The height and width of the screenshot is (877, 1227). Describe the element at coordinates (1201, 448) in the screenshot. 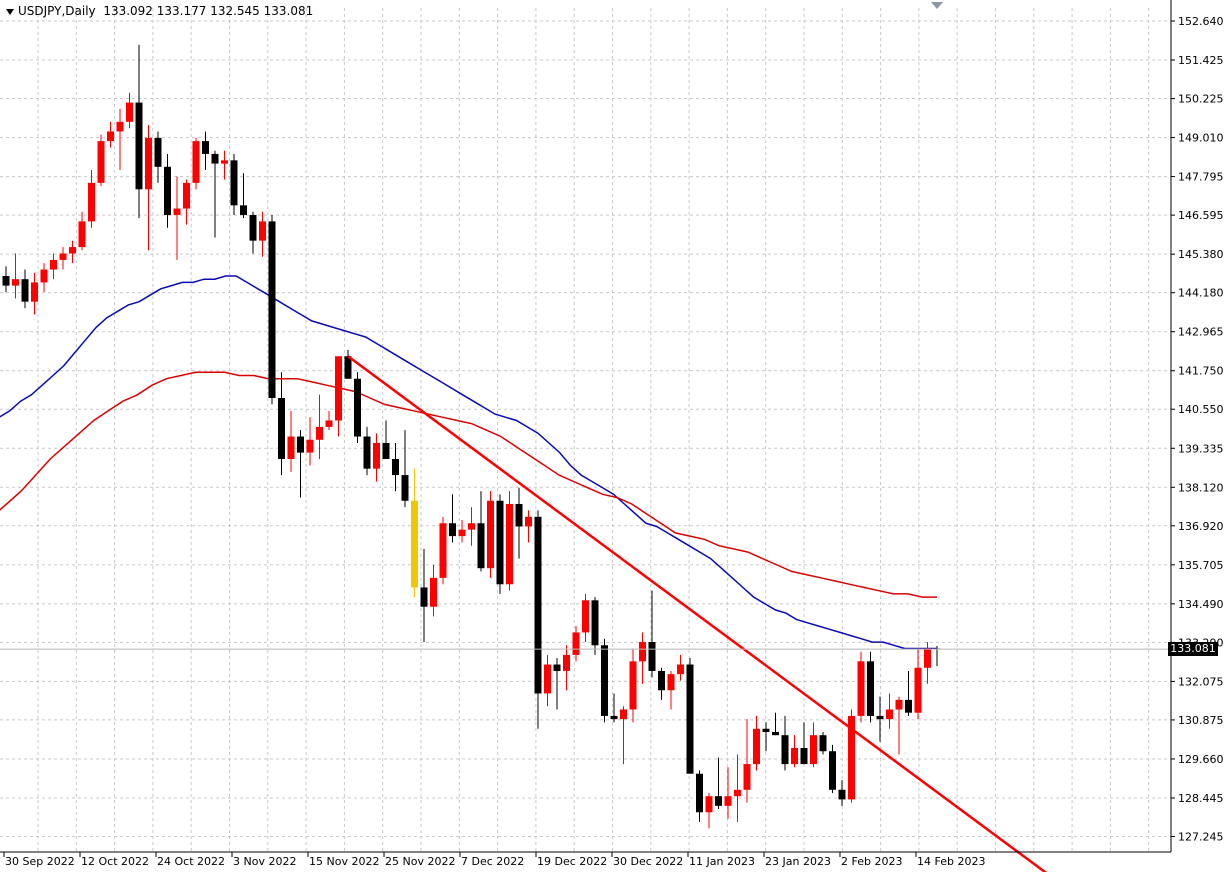

I see `price-tick-label: 139.335` at that location.